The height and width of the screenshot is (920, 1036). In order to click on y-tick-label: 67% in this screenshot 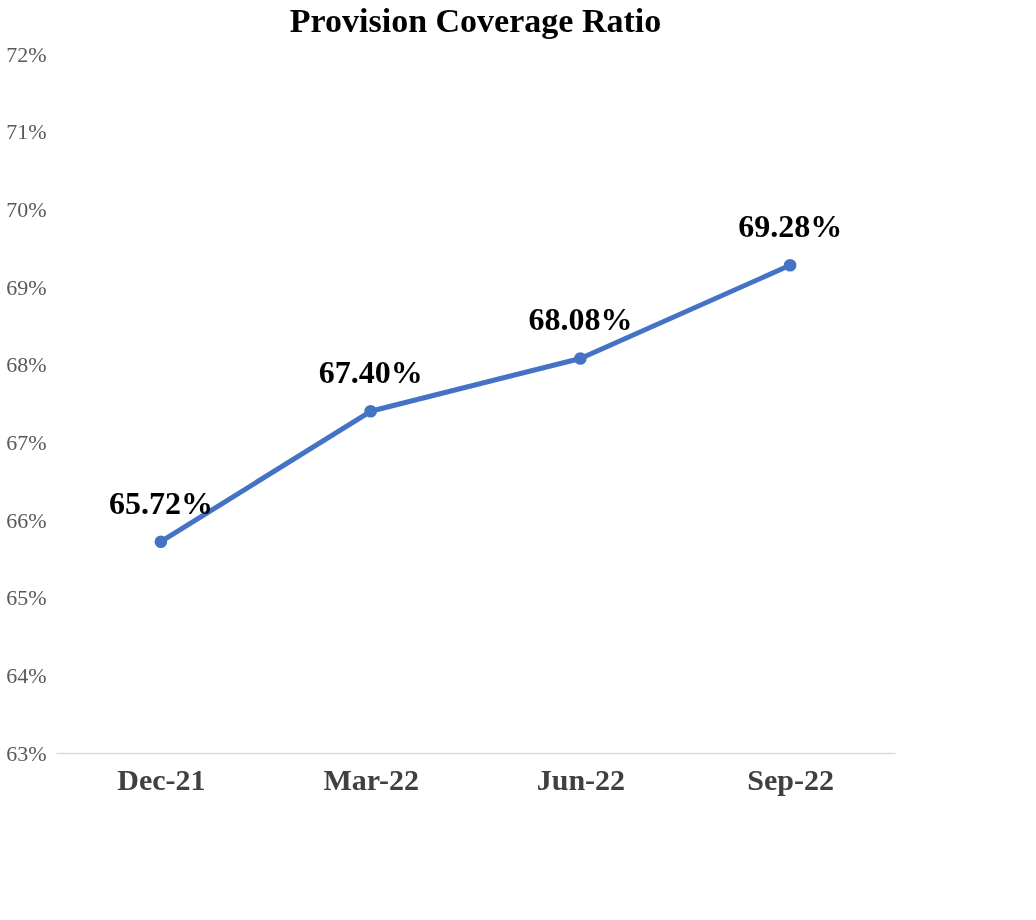, I will do `click(26, 442)`.